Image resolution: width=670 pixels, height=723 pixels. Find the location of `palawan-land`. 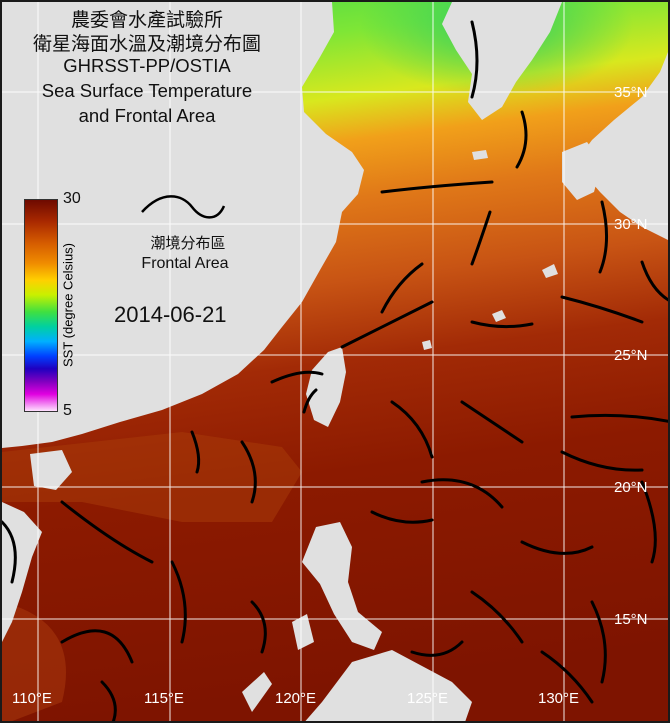

palawan-land is located at coordinates (257, 692).